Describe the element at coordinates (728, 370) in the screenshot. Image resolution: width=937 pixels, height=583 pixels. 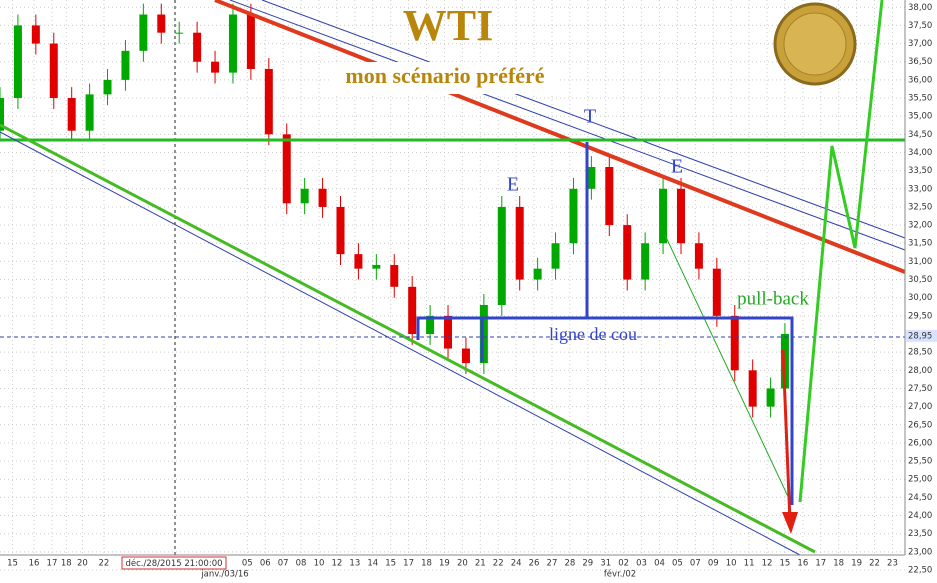
I see `trend-line` at that location.